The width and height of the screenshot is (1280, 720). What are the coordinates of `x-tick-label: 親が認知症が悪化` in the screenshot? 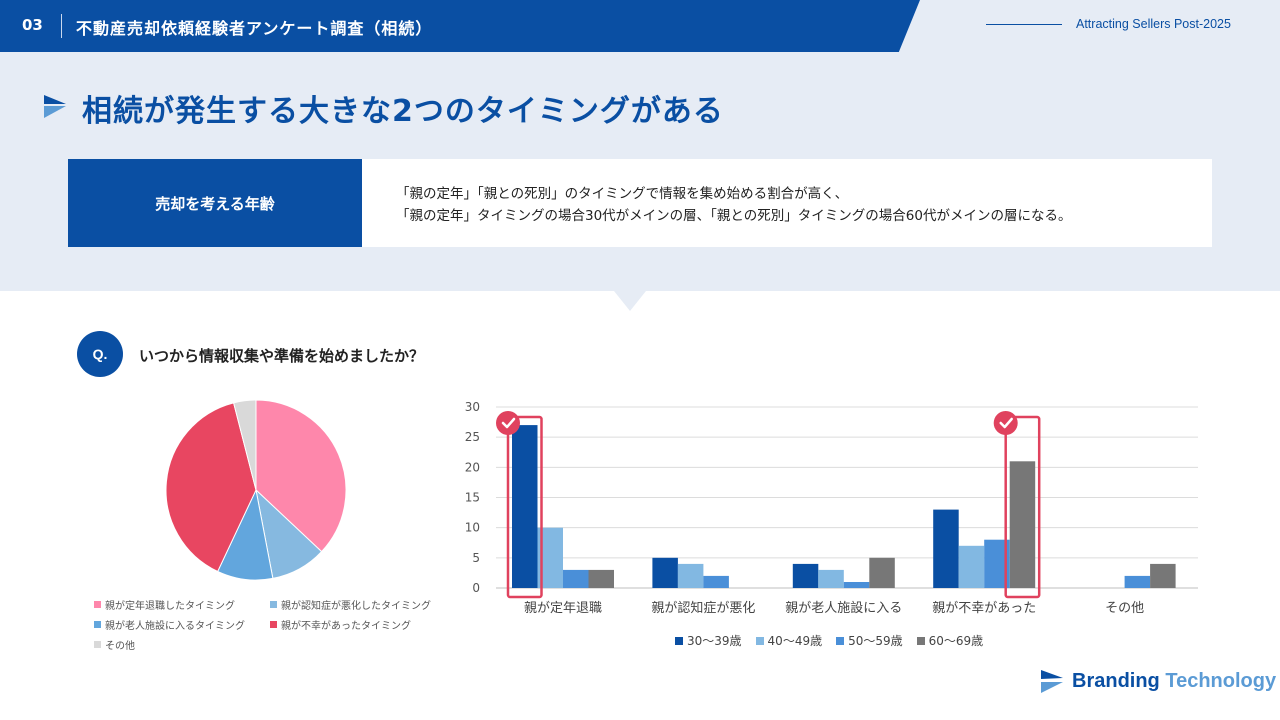 It's located at (703, 608).